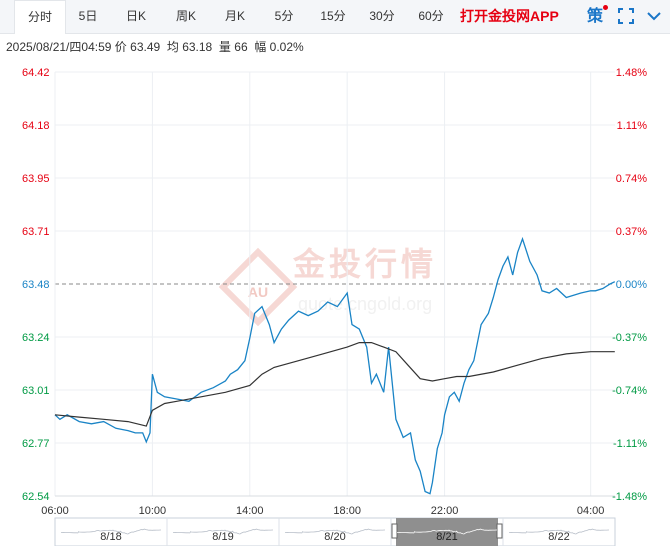  Describe the element at coordinates (120, 47) in the screenshot. I see `price-label: 价` at that location.